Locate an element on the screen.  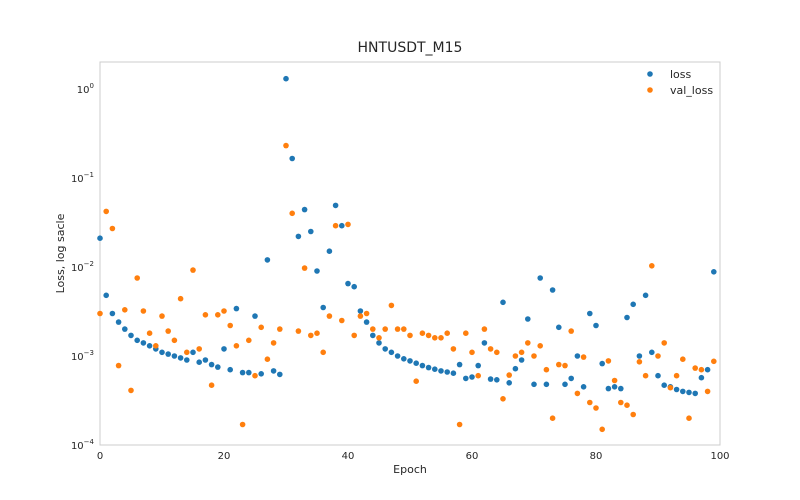
y-axis-label: Loss, log sacle is located at coordinates (60, 253).